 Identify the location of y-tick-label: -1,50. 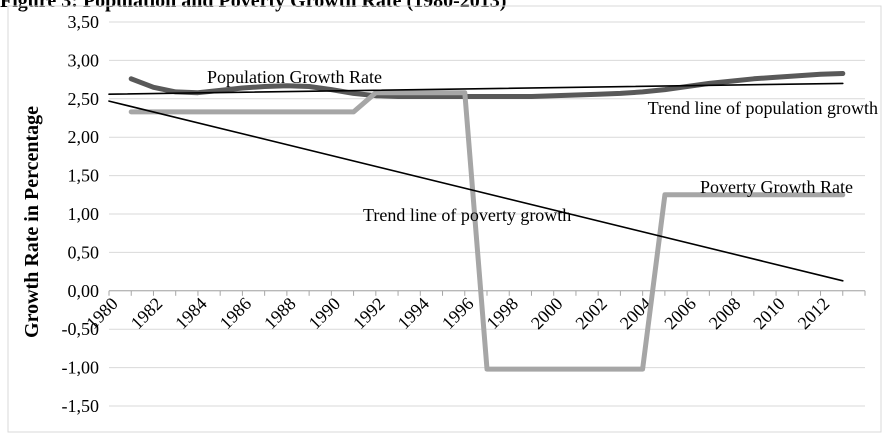
(81, 406).